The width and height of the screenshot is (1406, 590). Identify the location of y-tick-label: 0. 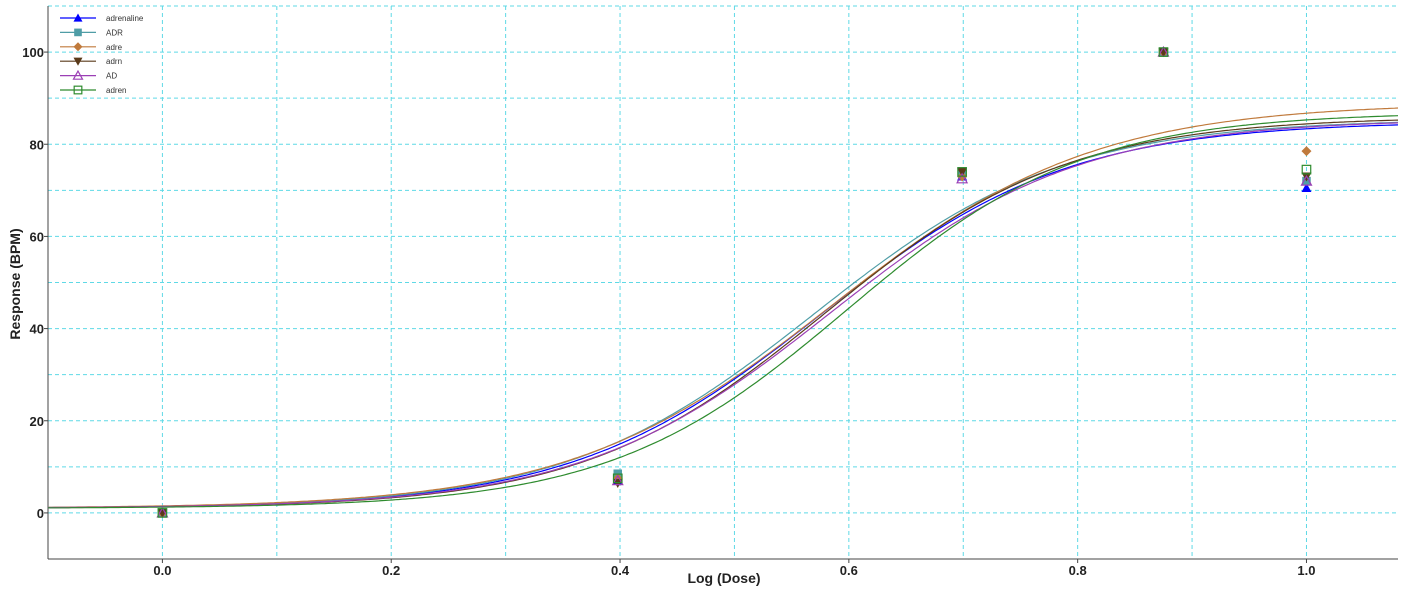
(40, 513).